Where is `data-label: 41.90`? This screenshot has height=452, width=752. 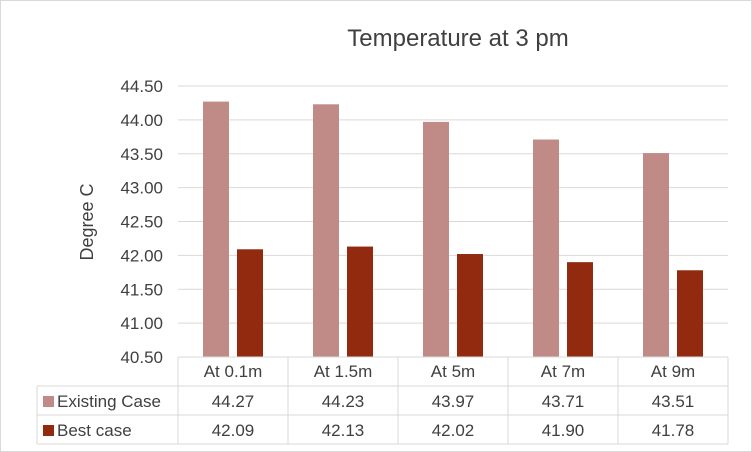 data-label: 41.90 is located at coordinates (563, 430).